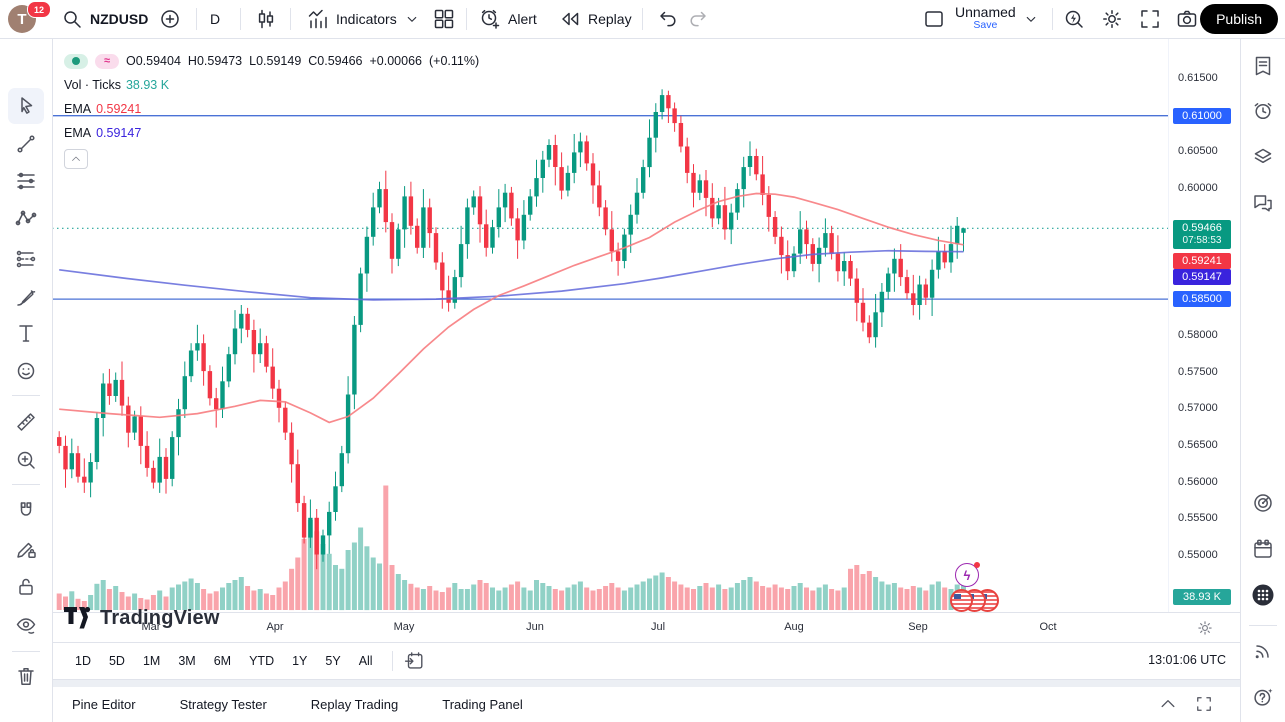 The height and width of the screenshot is (722, 1285). Describe the element at coordinates (26, 259) in the screenshot. I see `tool-forecast-icon` at that location.